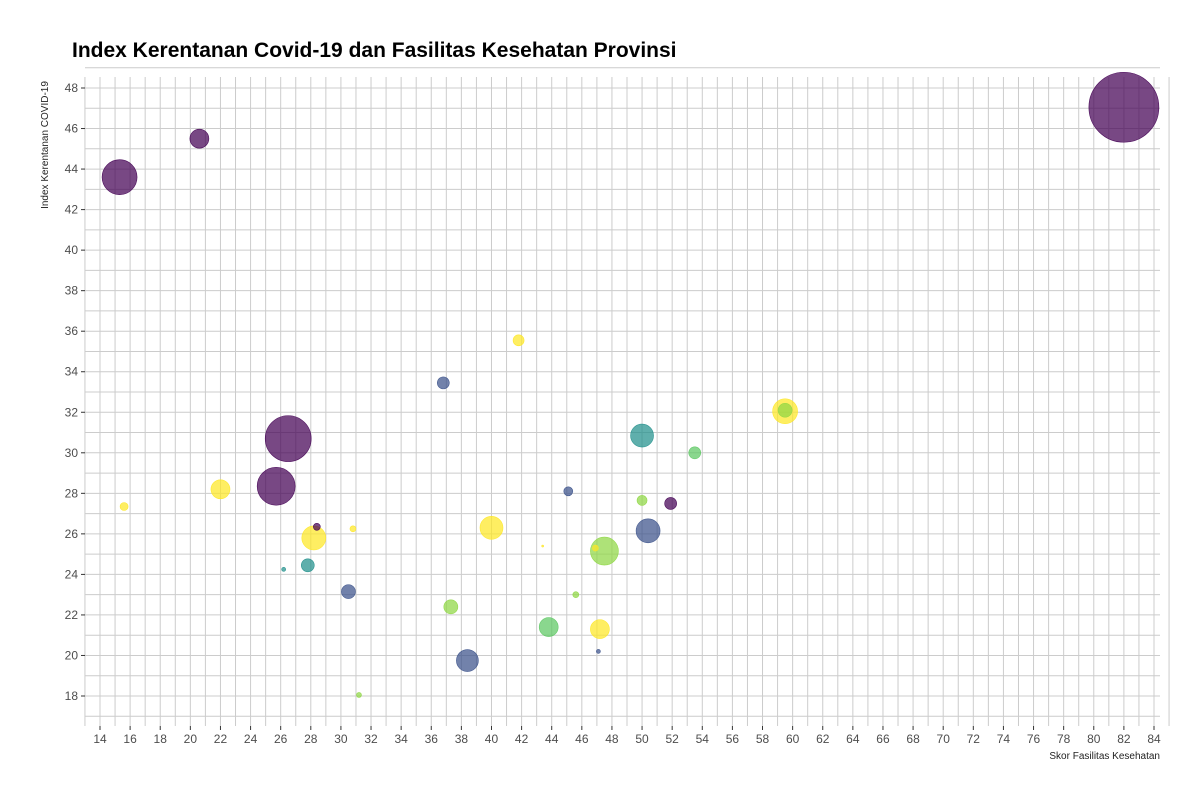 The image size is (1200, 800). What do you see at coordinates (703, 739) in the screenshot?
I see `x-tick-label: 54` at bounding box center [703, 739].